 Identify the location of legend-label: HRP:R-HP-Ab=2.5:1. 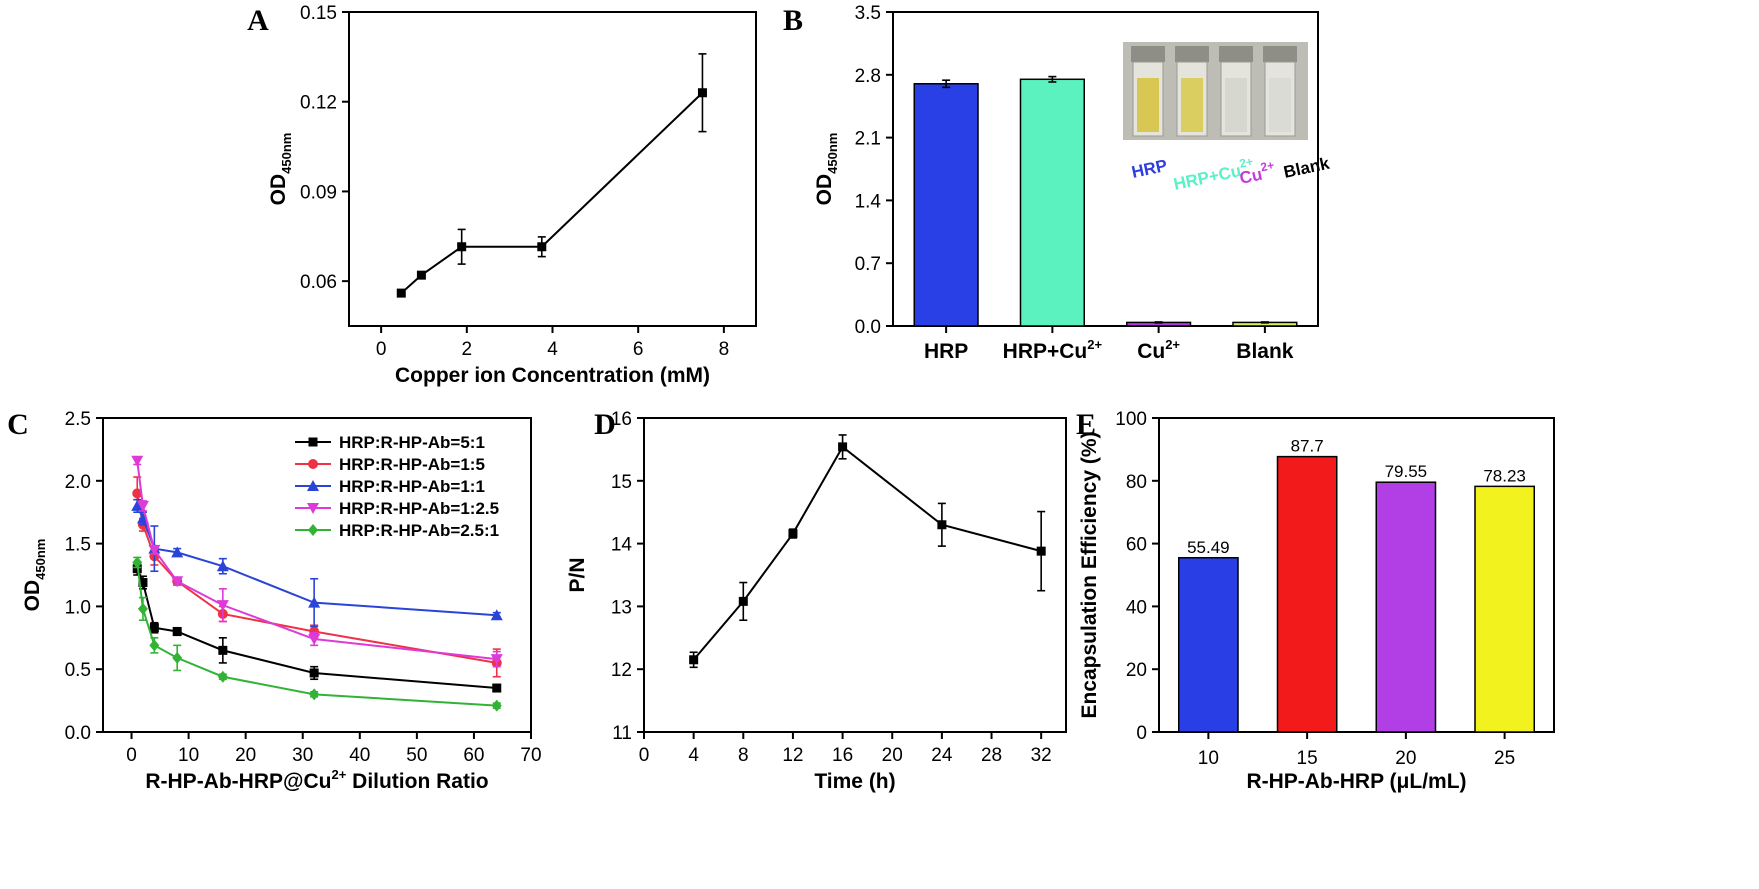
(419, 530).